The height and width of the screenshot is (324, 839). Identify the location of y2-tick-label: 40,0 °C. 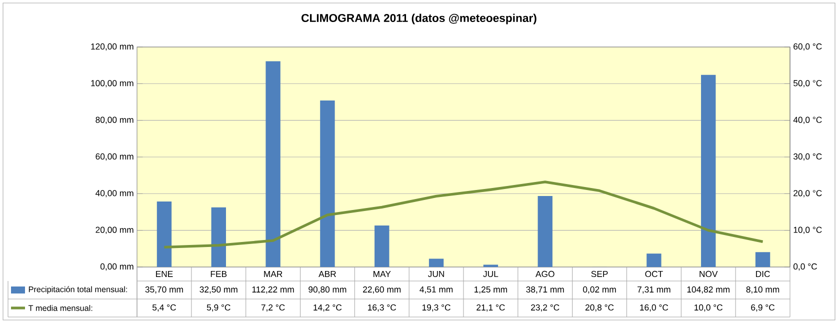
(807, 120).